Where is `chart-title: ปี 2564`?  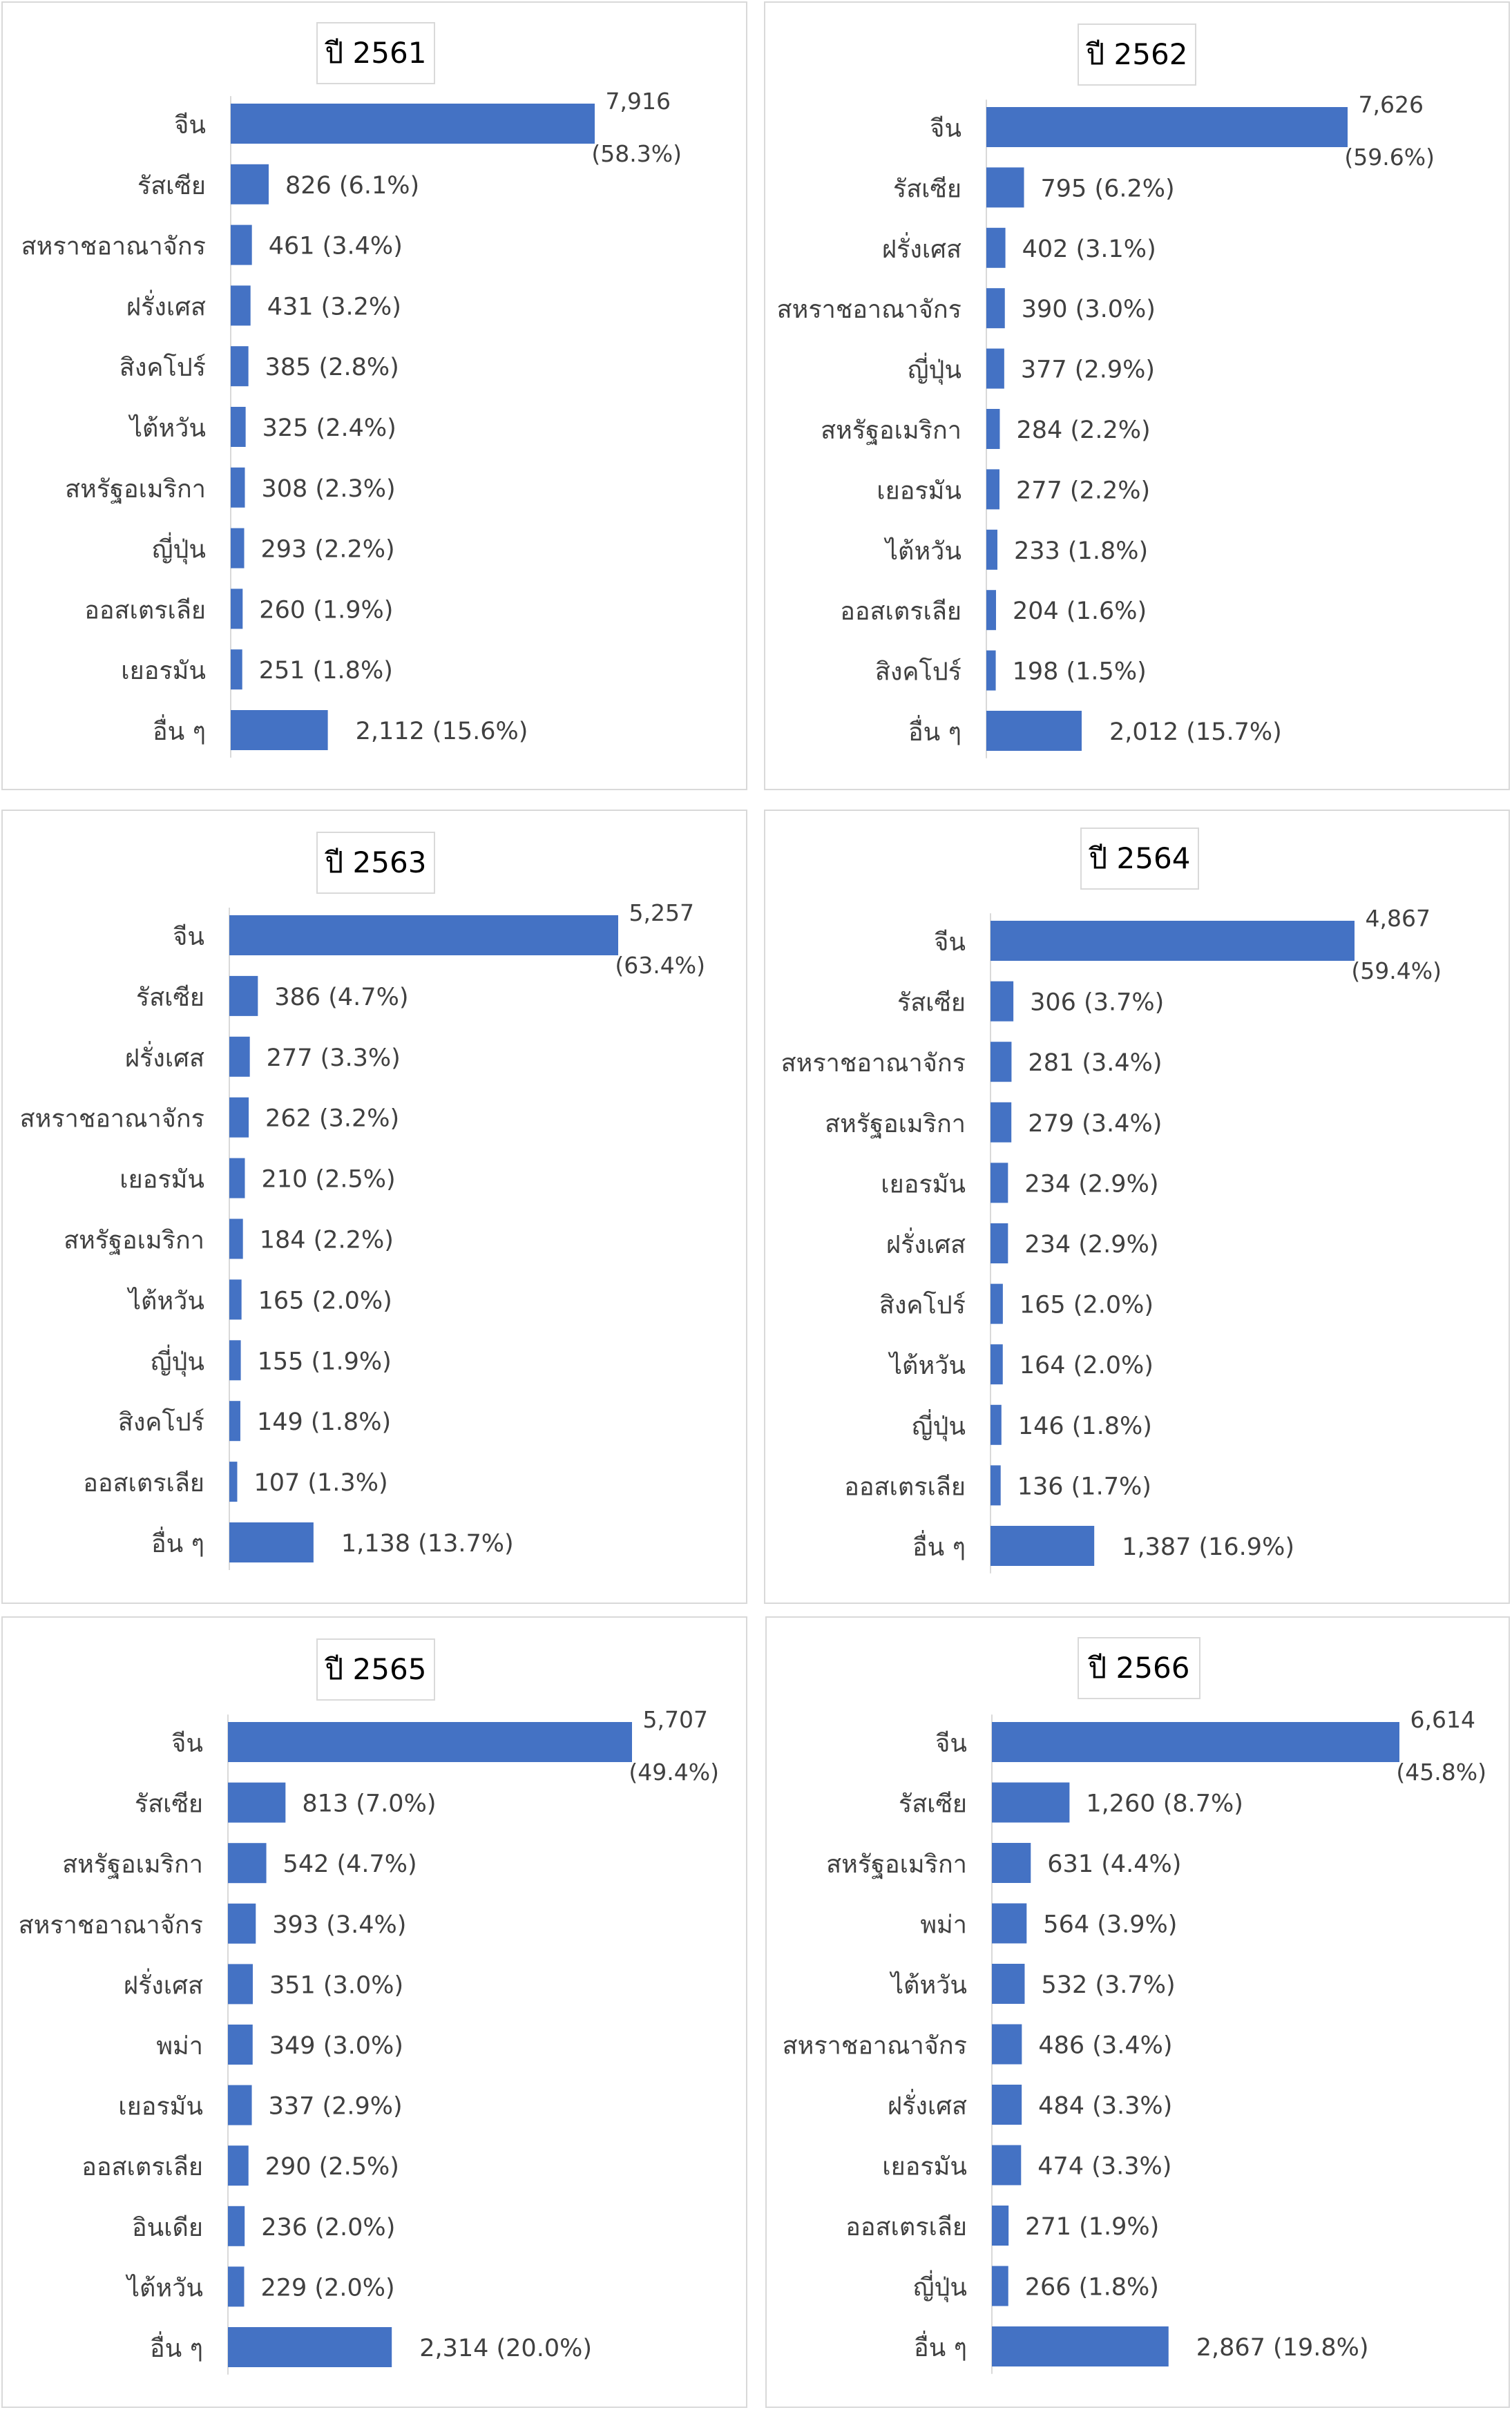
chart-title: ปี 2564 is located at coordinates (1139, 859).